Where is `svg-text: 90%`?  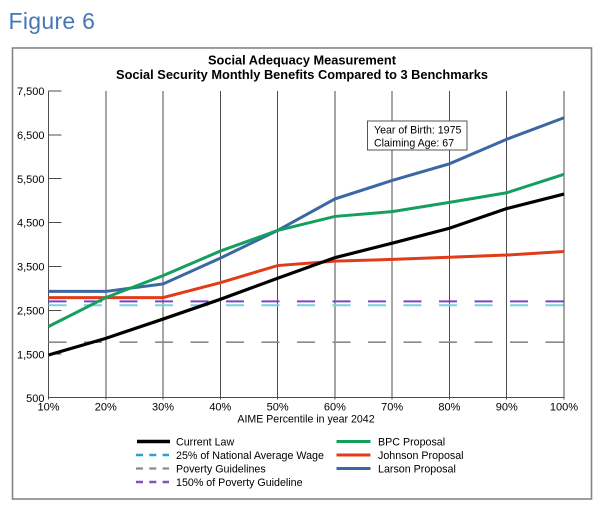 svg-text: 90% is located at coordinates (507, 408).